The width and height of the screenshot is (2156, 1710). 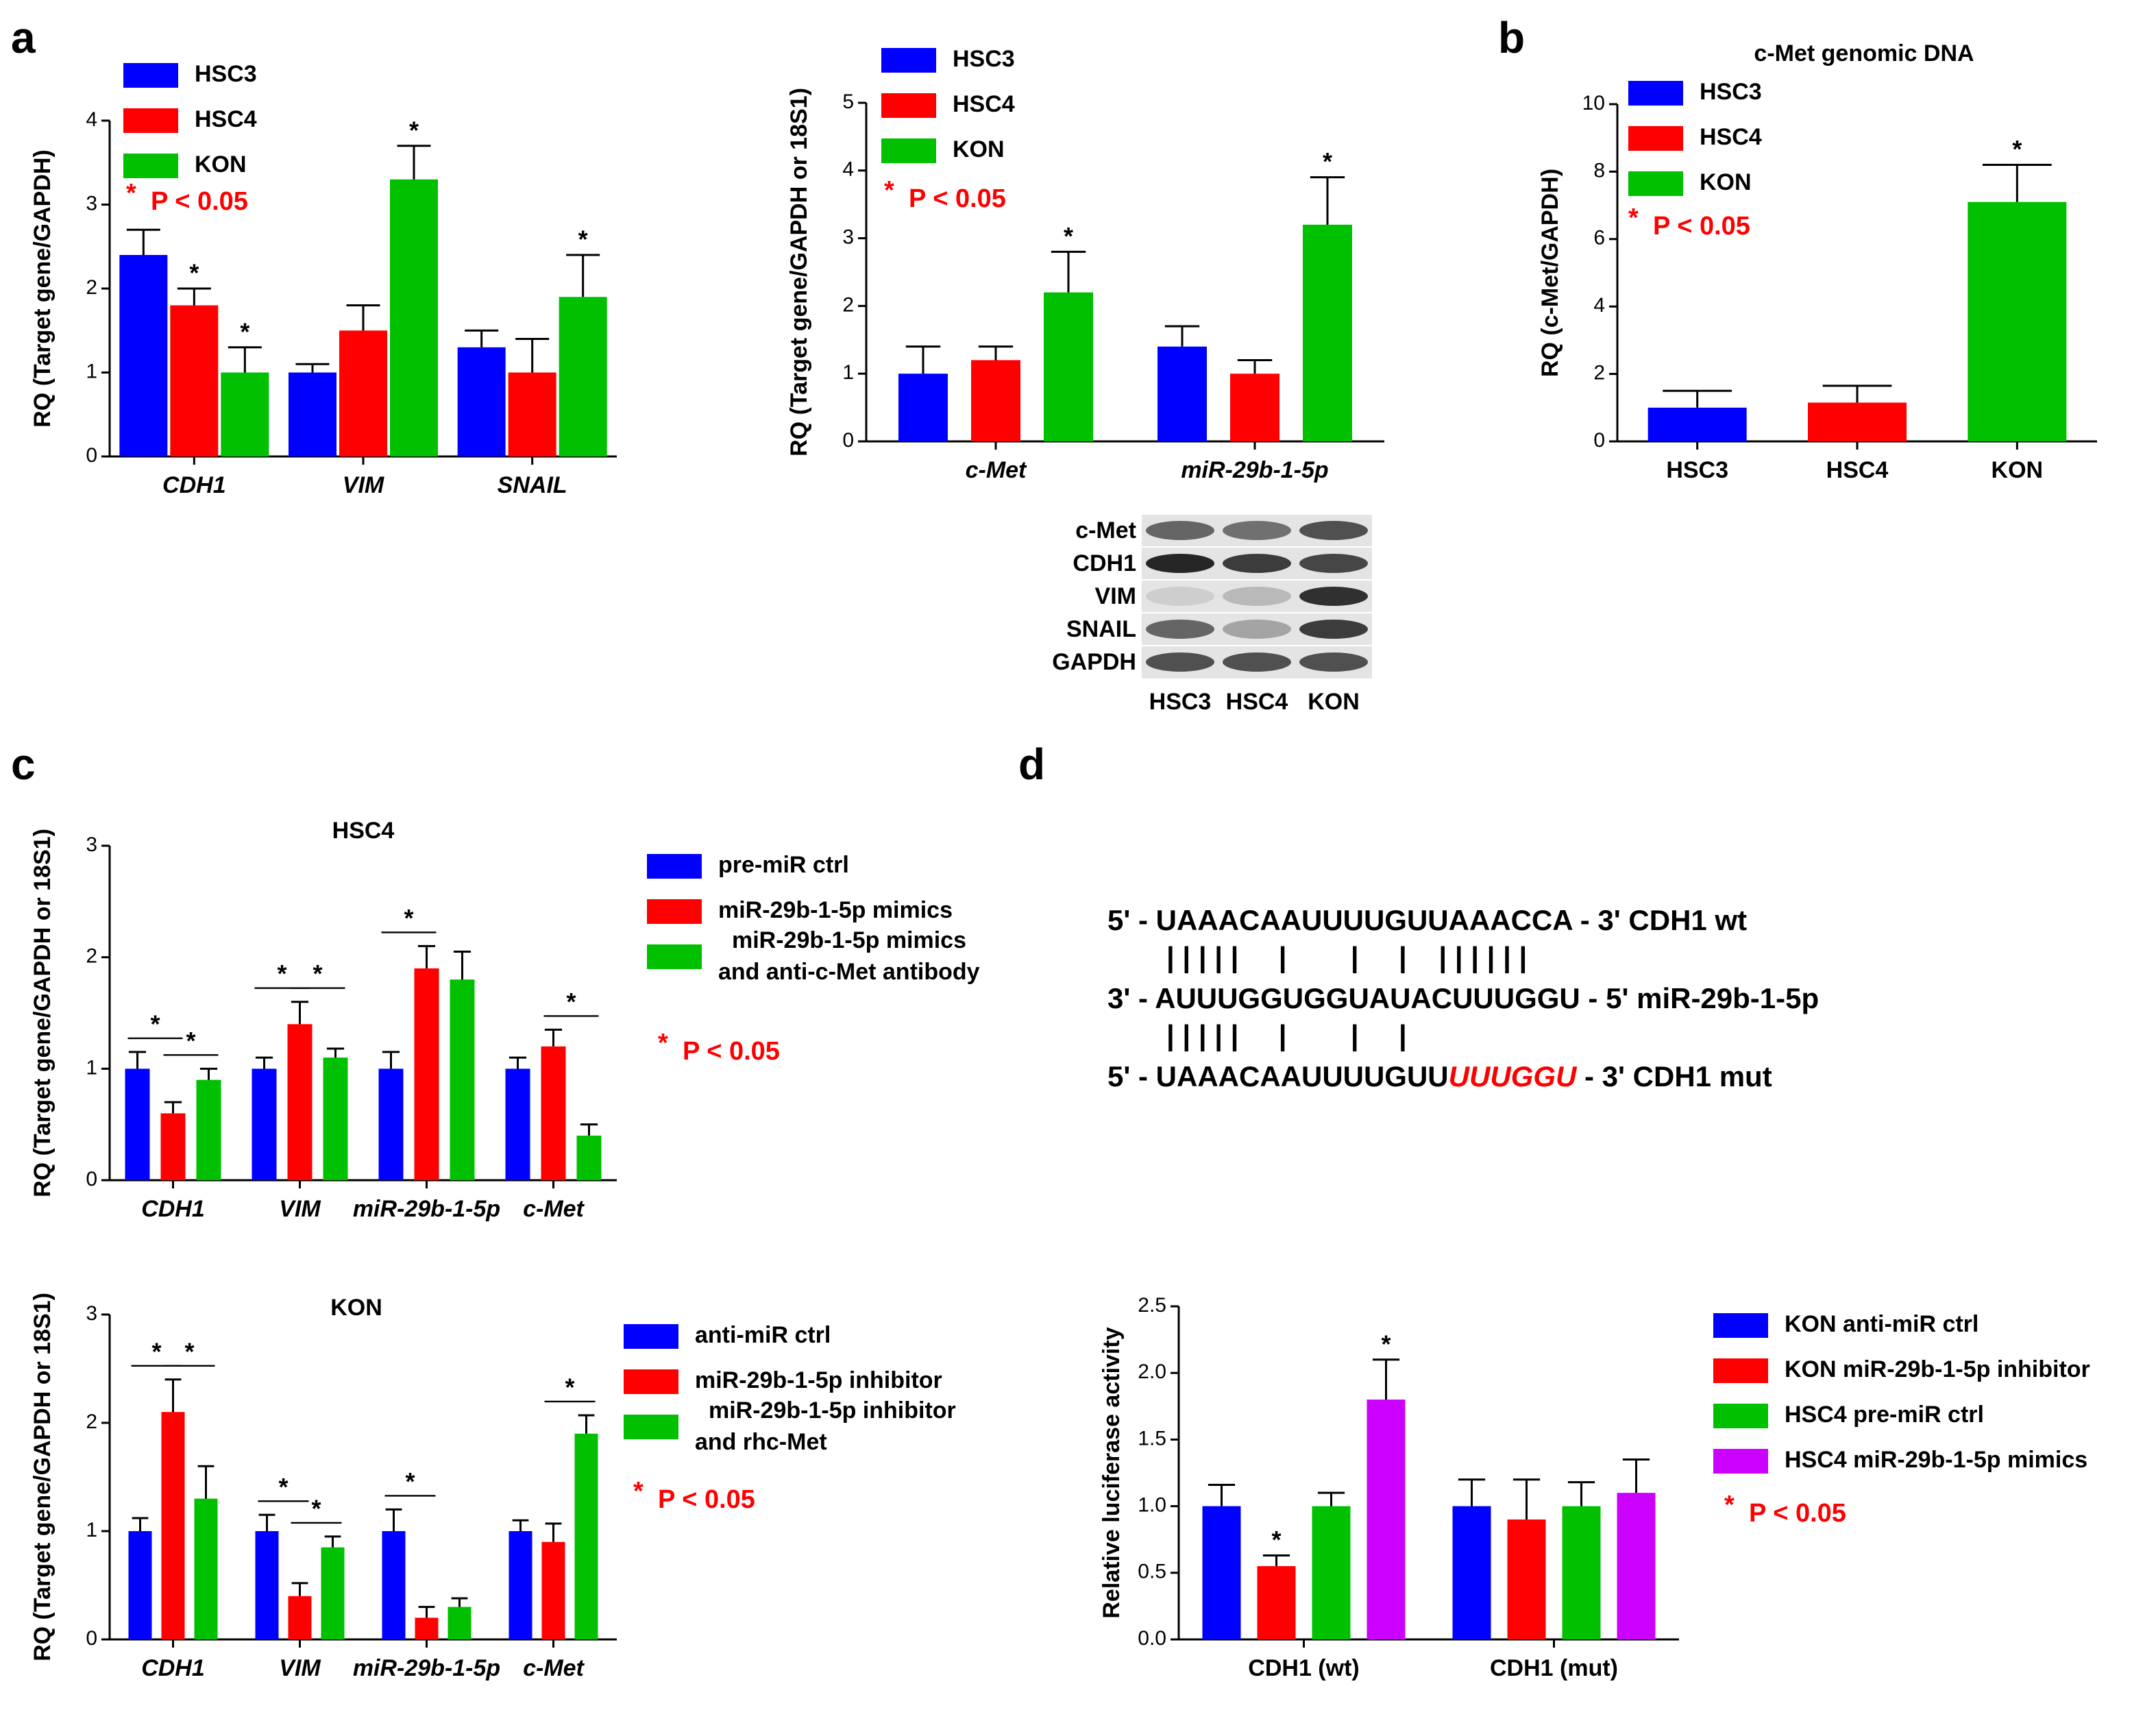 I want to click on x-tick-label: miR-29b-1-5p, so click(x=1254, y=470).